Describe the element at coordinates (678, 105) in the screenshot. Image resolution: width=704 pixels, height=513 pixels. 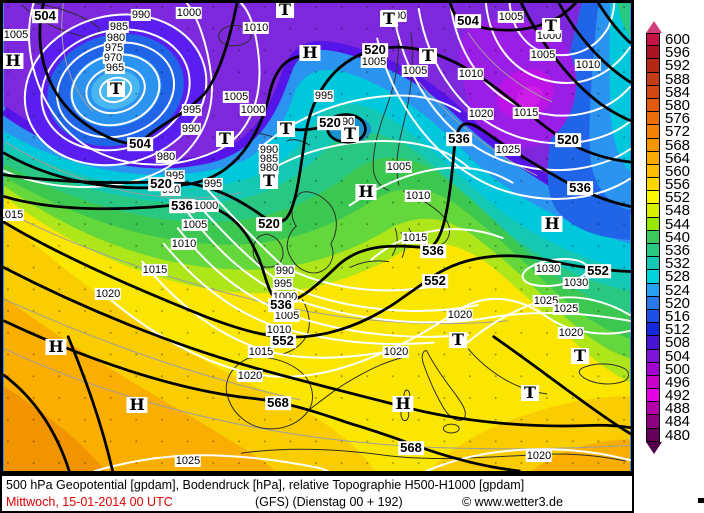
I see `colorbar-value: 580` at that location.